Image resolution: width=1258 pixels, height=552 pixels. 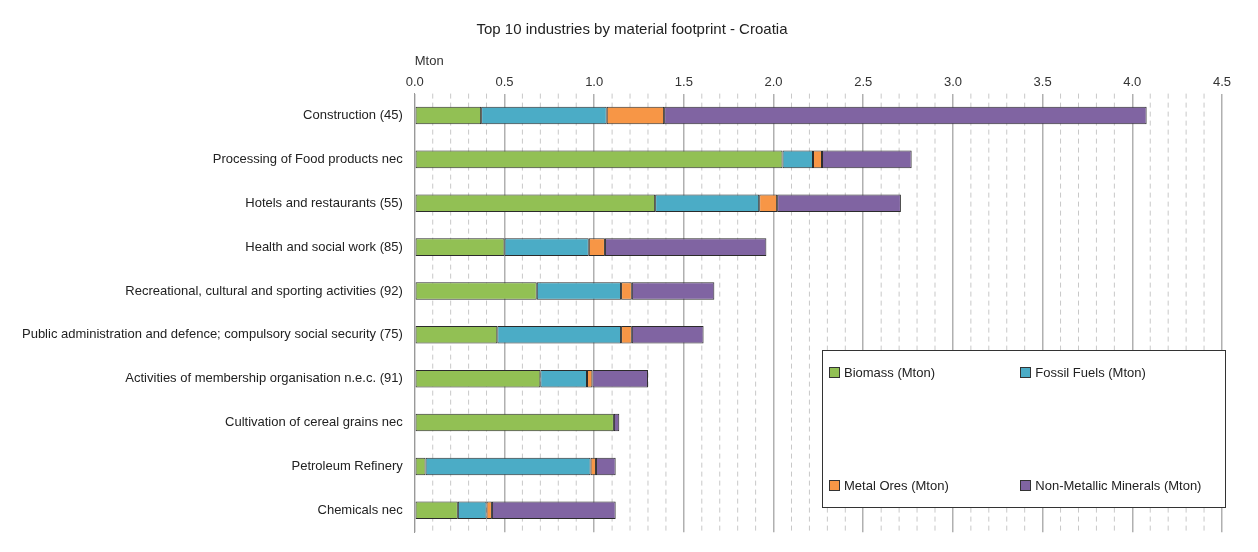 What do you see at coordinates (896, 486) in the screenshot?
I see `legend-label: Metal Ores (Mton)` at bounding box center [896, 486].